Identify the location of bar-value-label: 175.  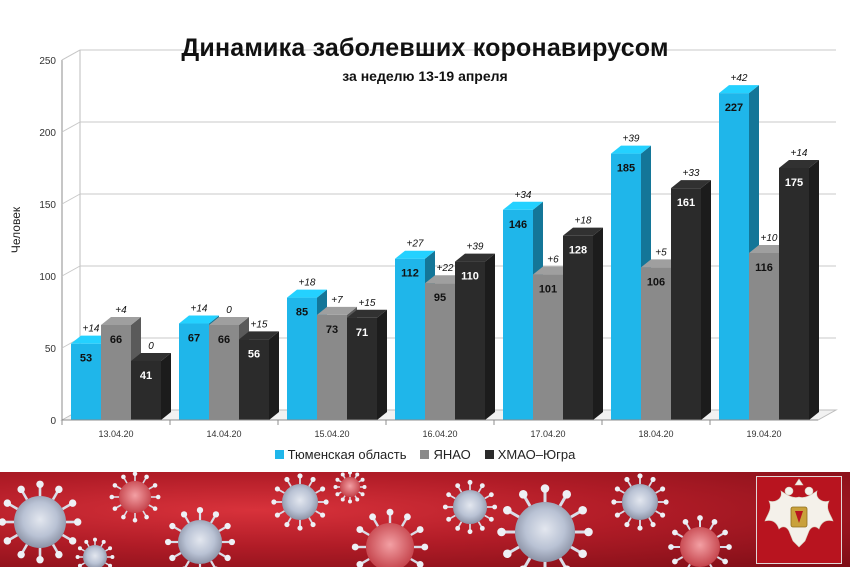
(794, 183).